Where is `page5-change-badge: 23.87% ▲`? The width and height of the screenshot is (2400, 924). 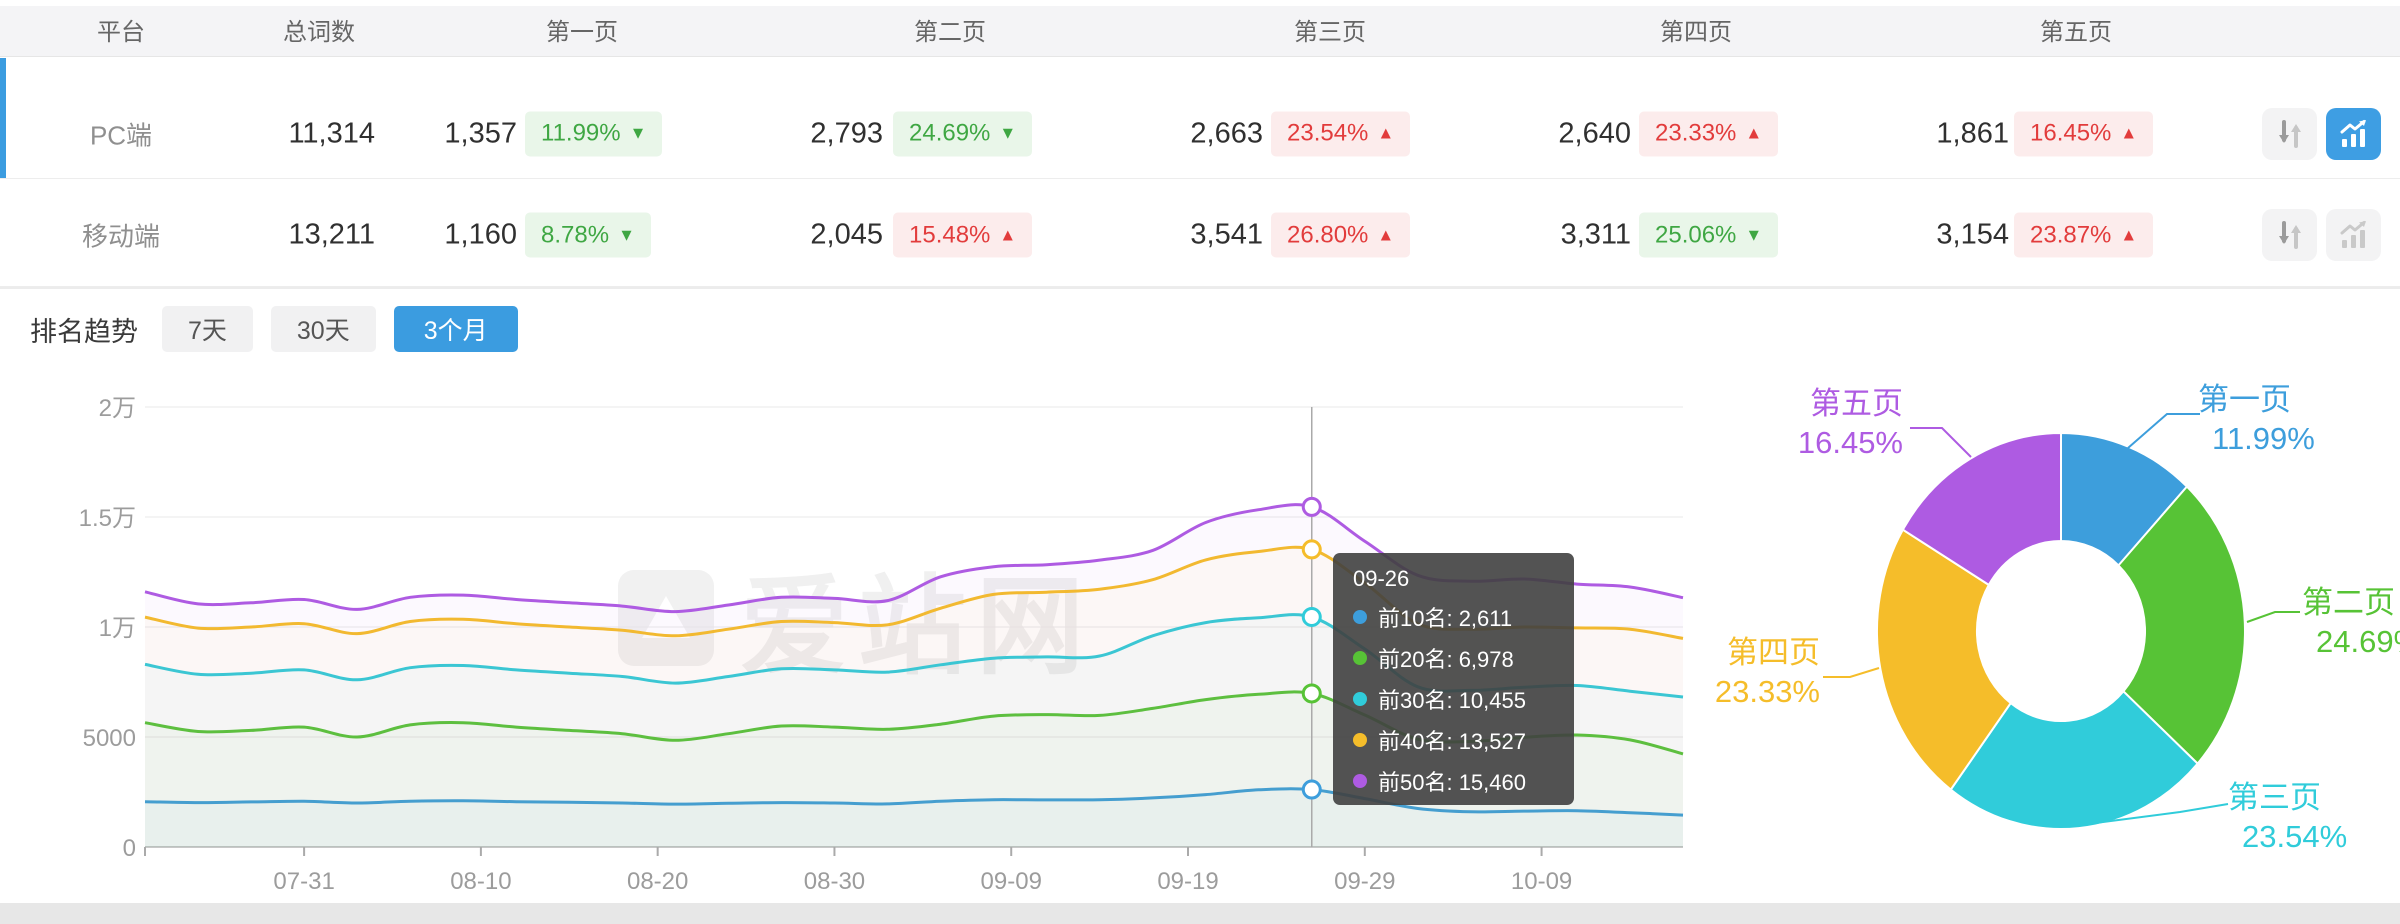
page5-change-badge: 23.87% ▲ is located at coordinates (2084, 235).